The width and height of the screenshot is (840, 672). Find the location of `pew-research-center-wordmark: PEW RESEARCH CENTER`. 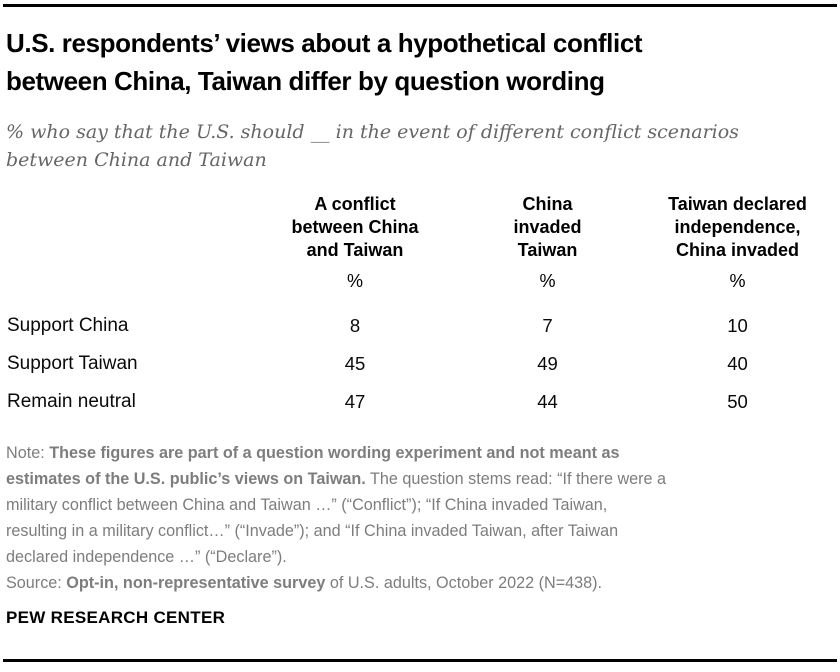

pew-research-center-wordmark: PEW RESEARCH CENTER is located at coordinates (116, 617).